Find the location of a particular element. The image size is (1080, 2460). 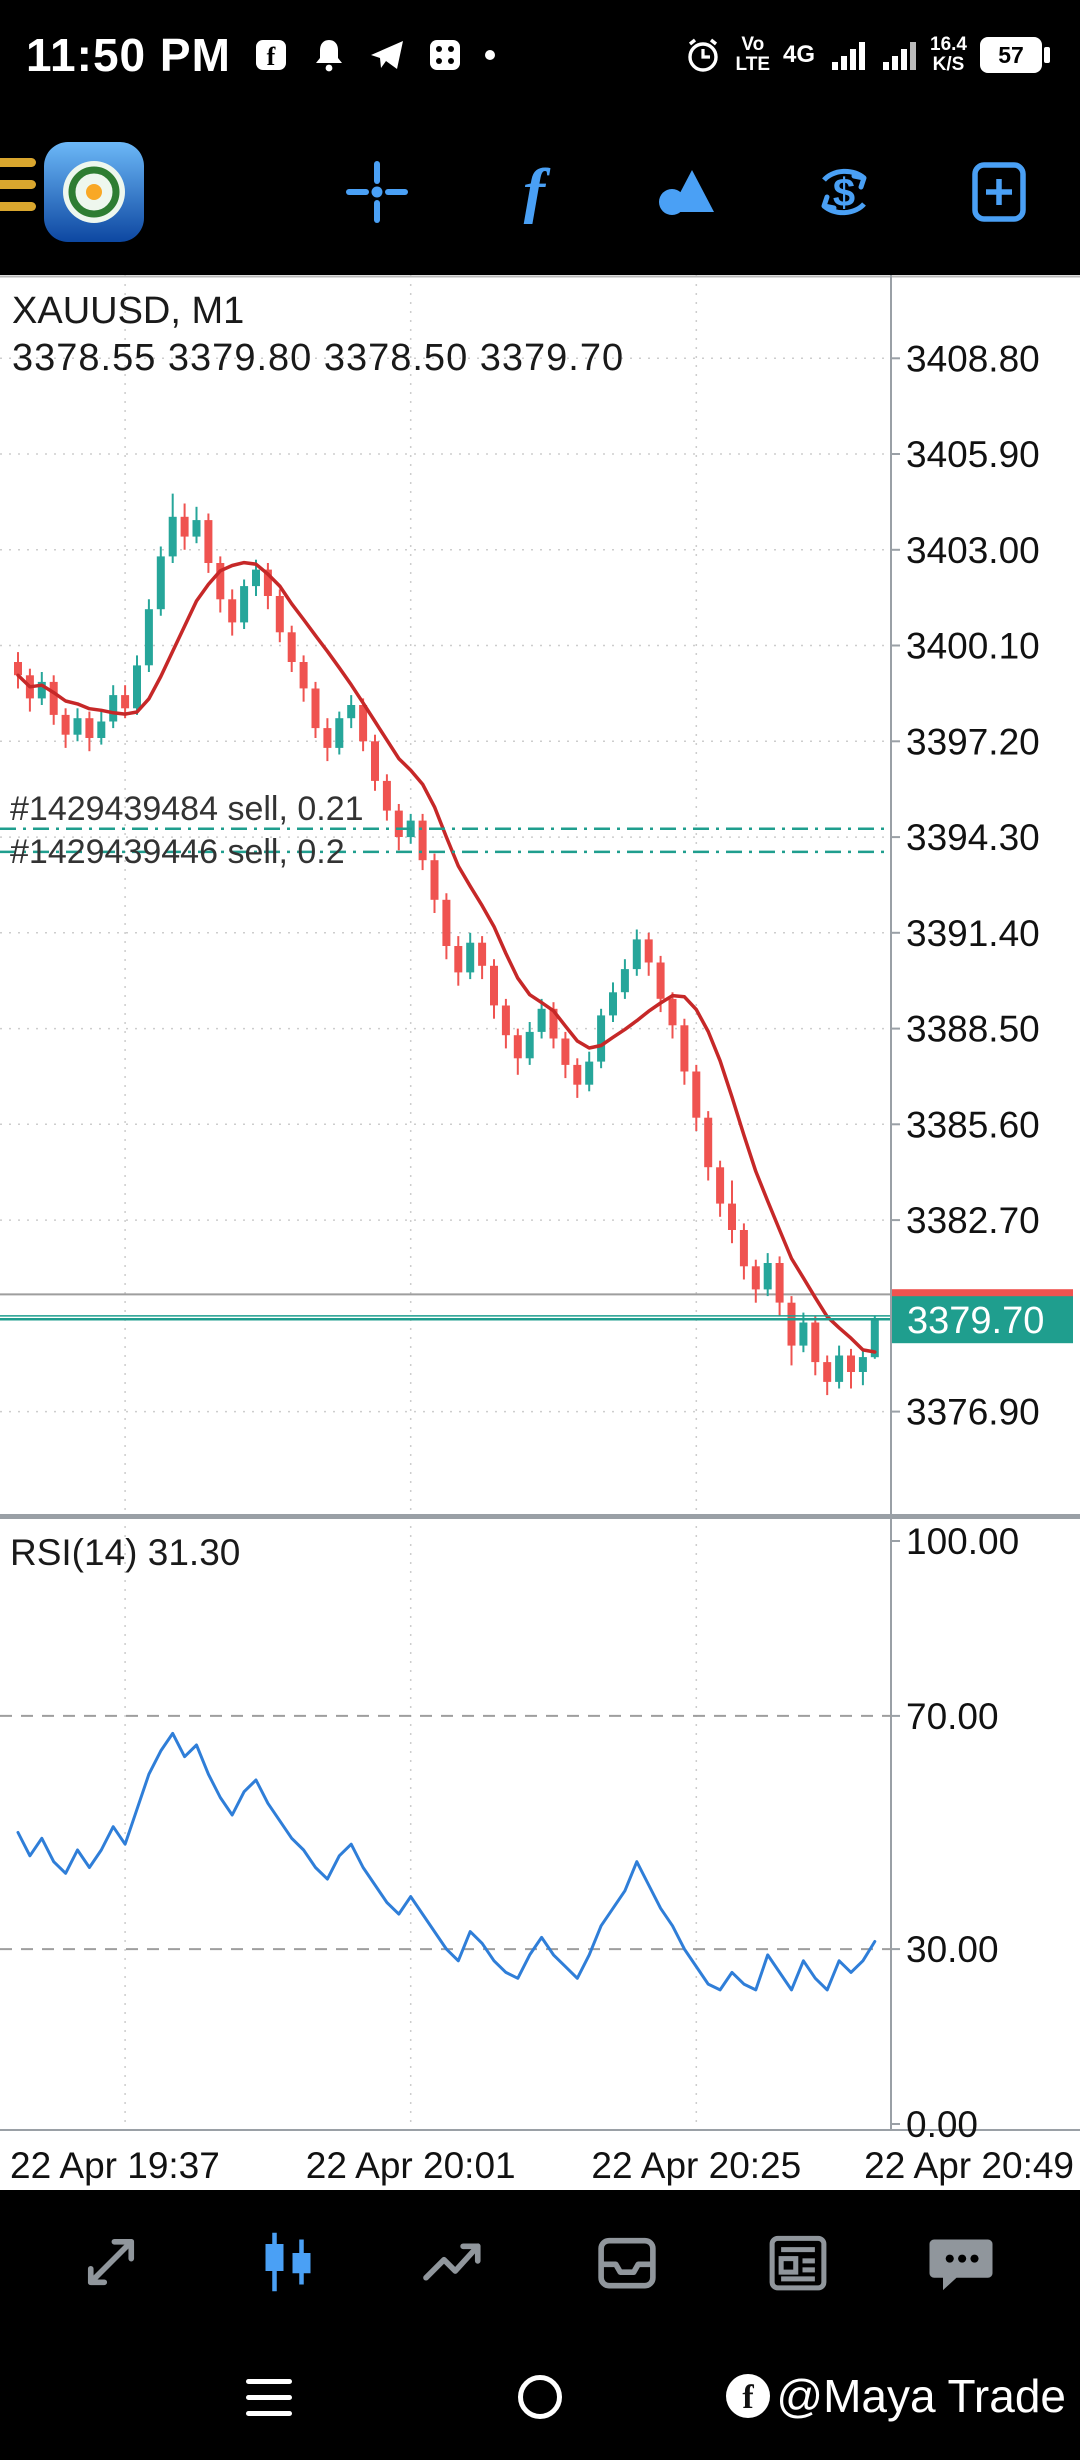

nav-messages-icon is located at coordinates (961, 2262).